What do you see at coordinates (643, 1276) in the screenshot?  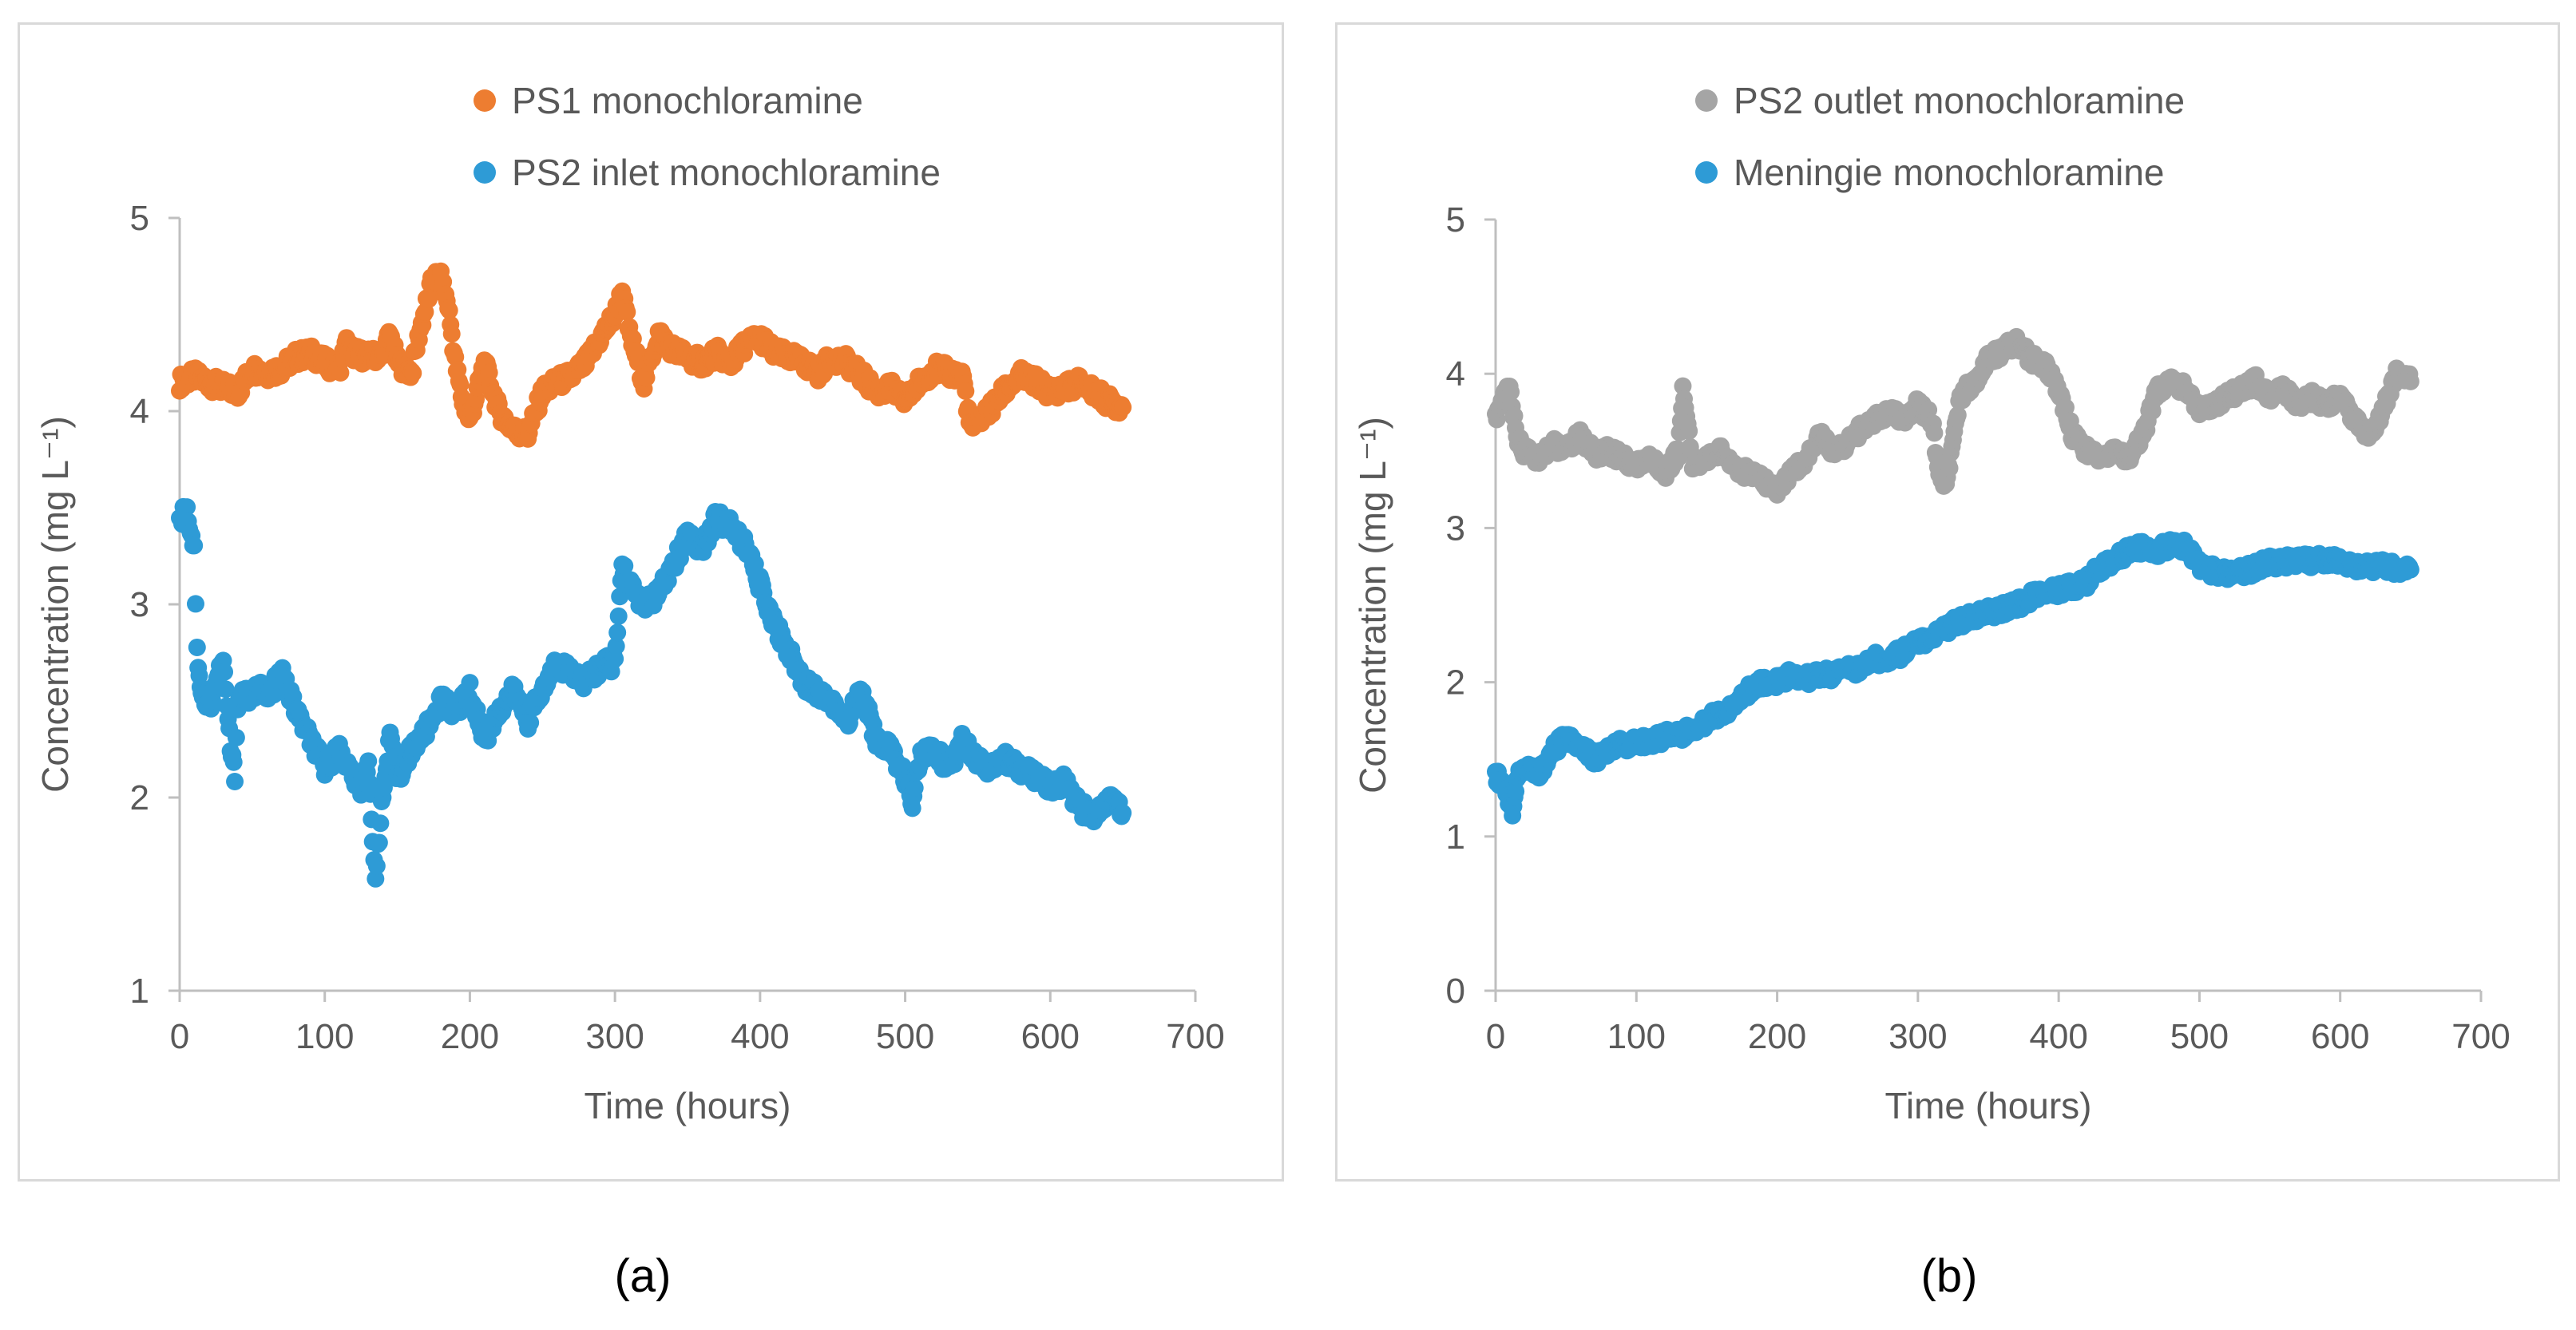 I see `caption-a: (a)` at bounding box center [643, 1276].